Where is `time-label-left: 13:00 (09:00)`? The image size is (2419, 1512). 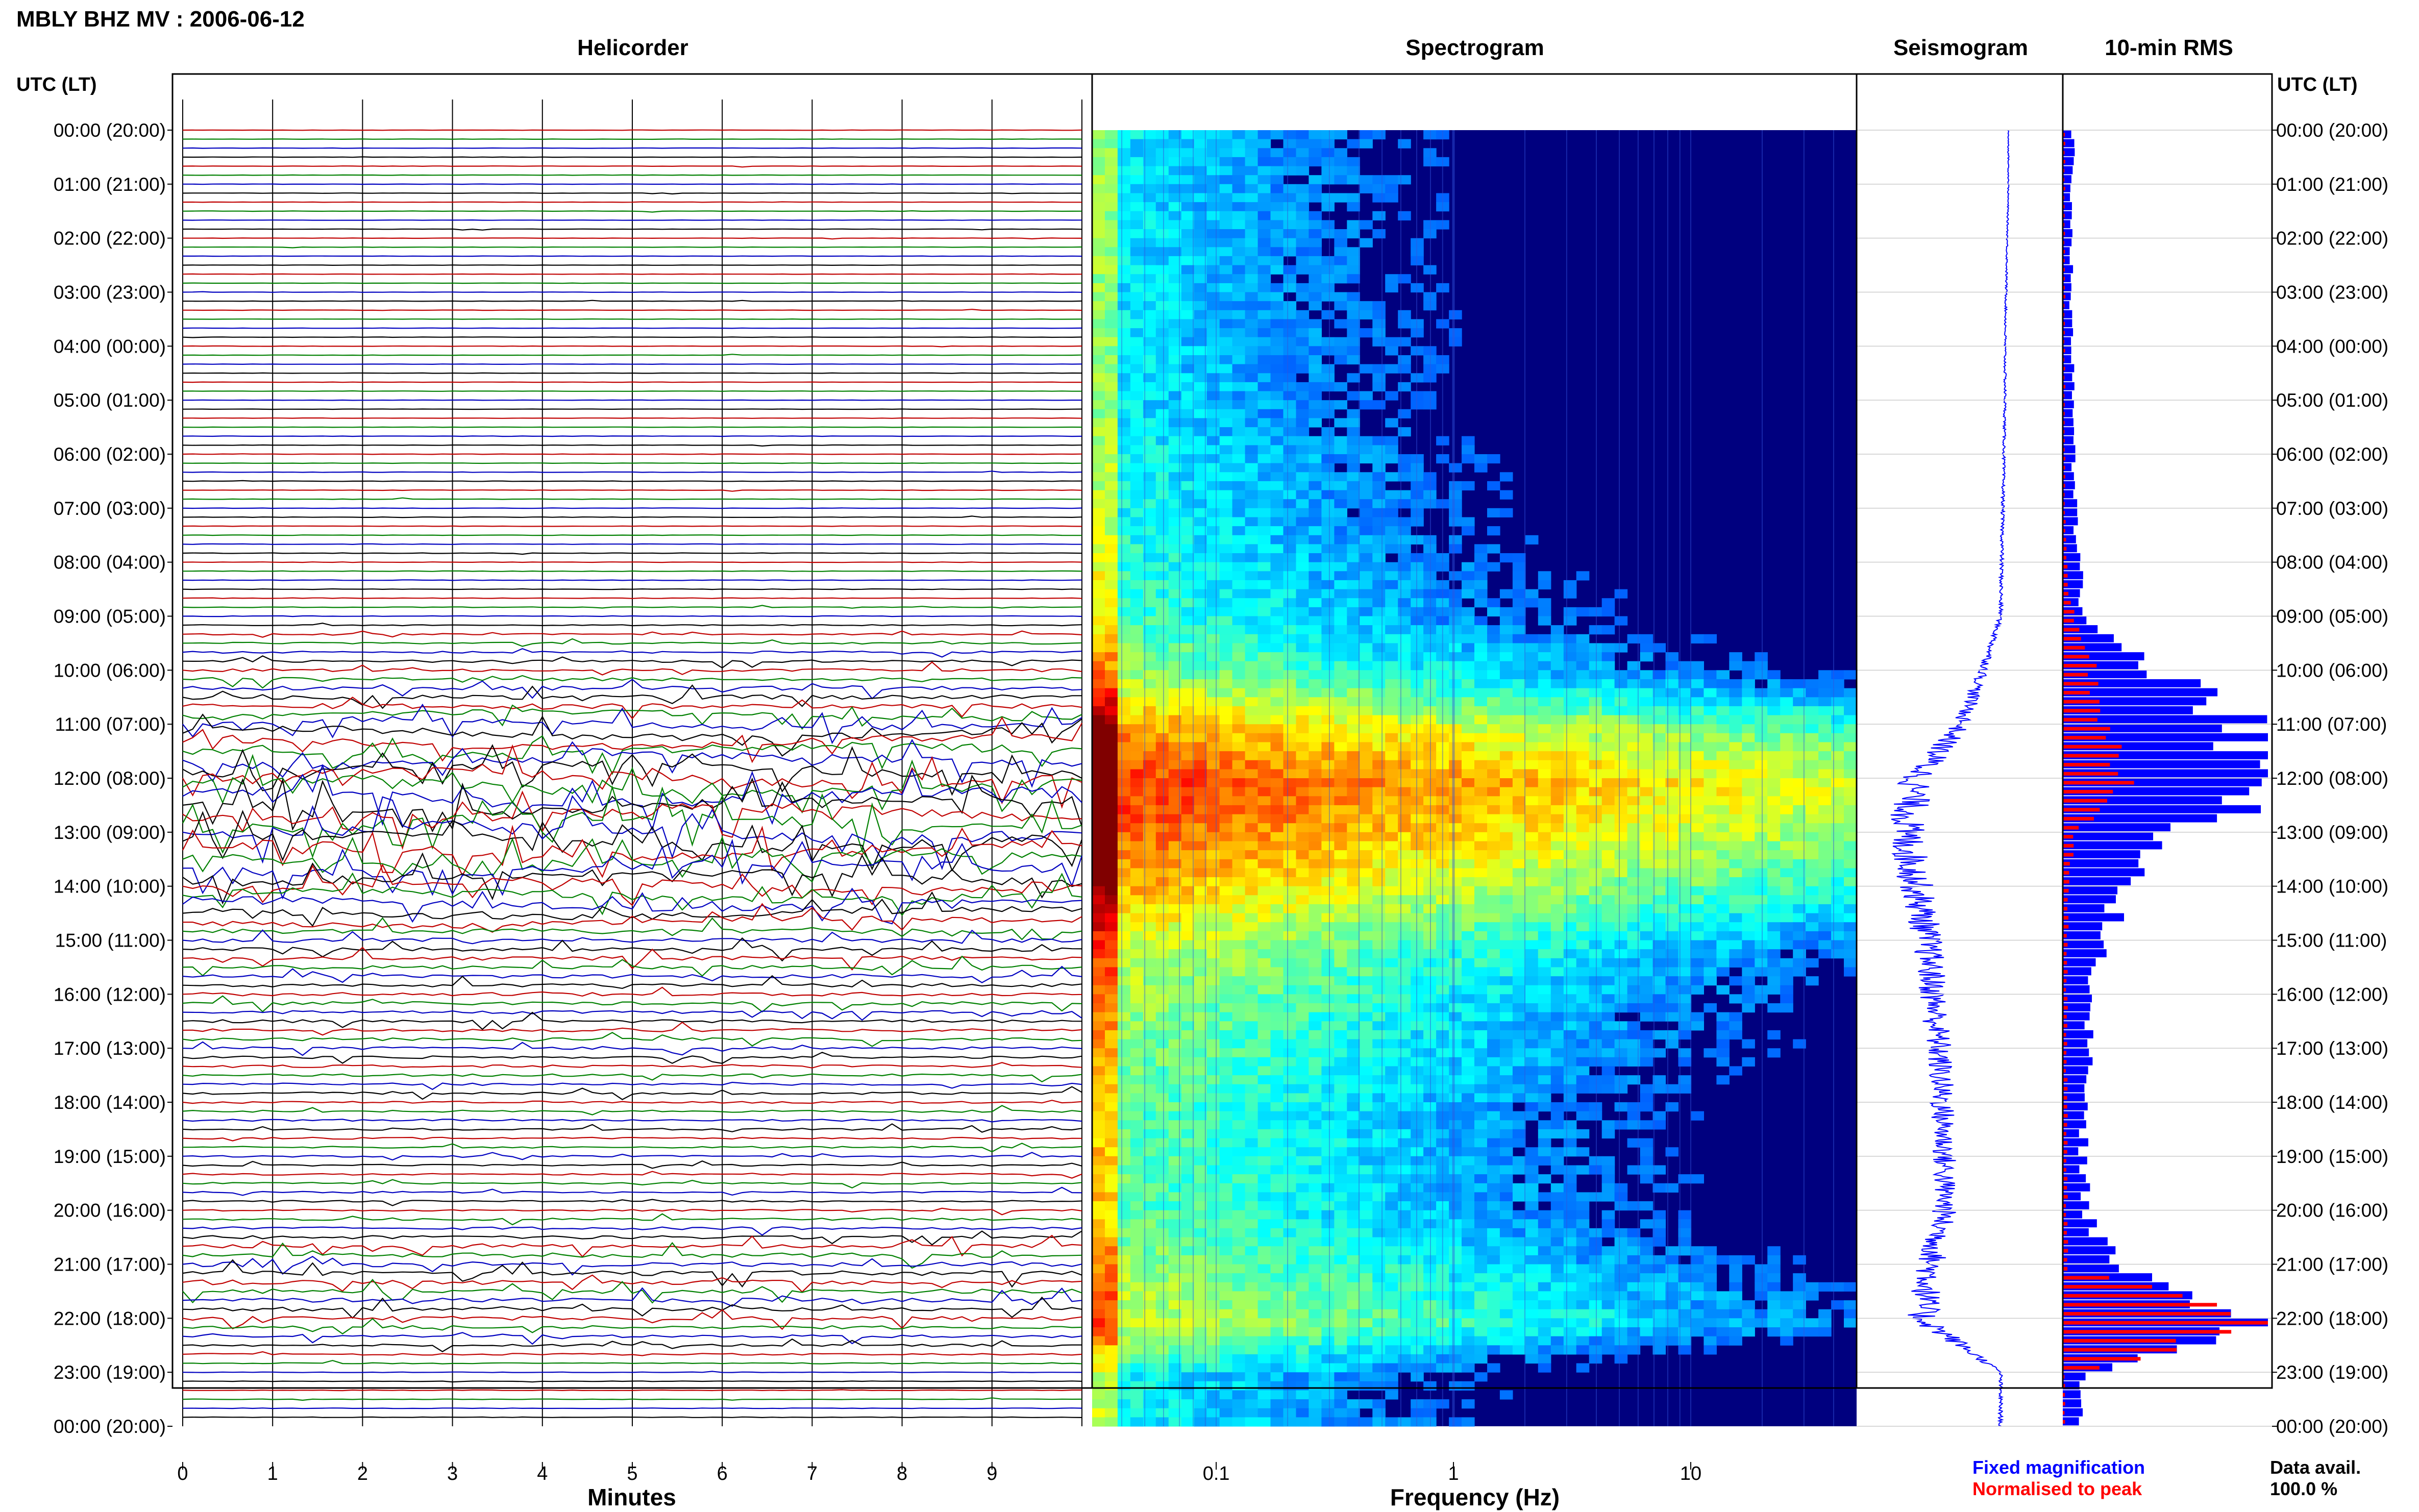 time-label-left: 13:00 (09:00) is located at coordinates (110, 832).